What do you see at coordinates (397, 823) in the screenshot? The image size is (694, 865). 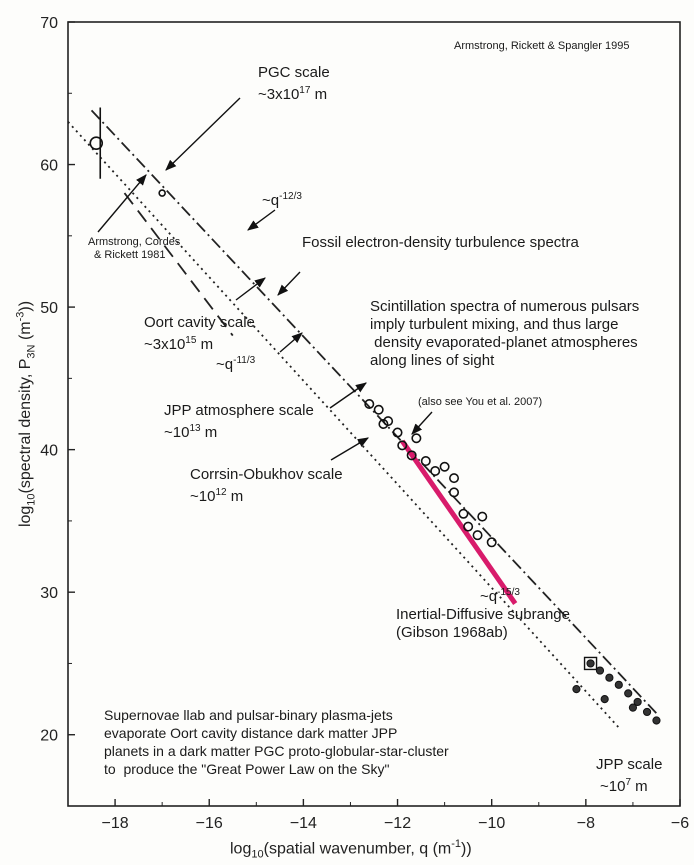 I see `x-tick-label: −12` at bounding box center [397, 823].